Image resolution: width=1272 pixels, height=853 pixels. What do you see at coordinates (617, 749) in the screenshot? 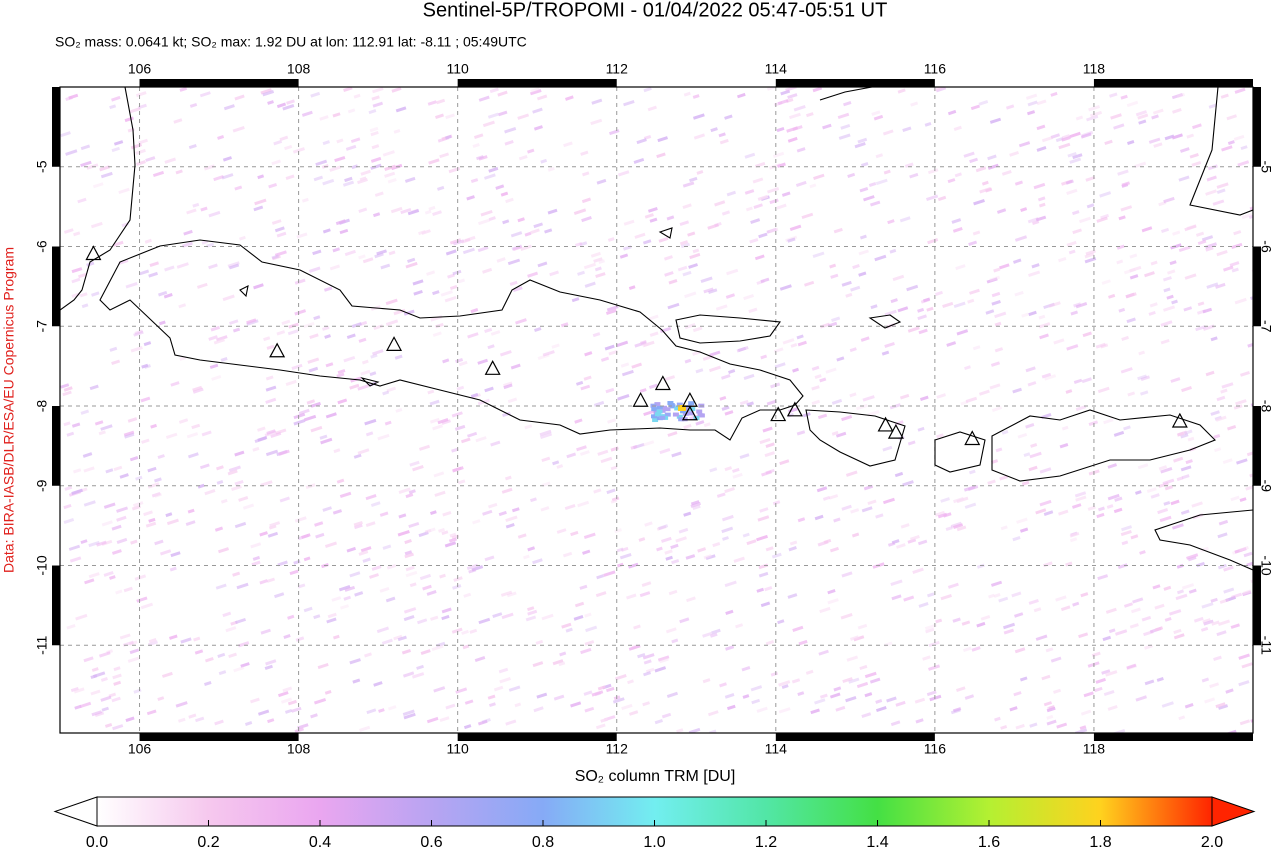
I see `x-tick-label: 112` at bounding box center [617, 749].